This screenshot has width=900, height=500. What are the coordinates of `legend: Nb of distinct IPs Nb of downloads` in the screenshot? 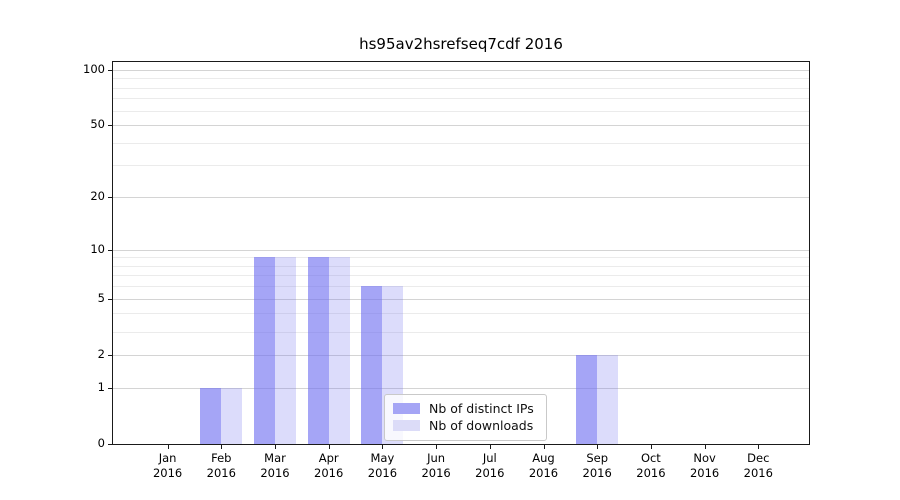 It's located at (465, 417).